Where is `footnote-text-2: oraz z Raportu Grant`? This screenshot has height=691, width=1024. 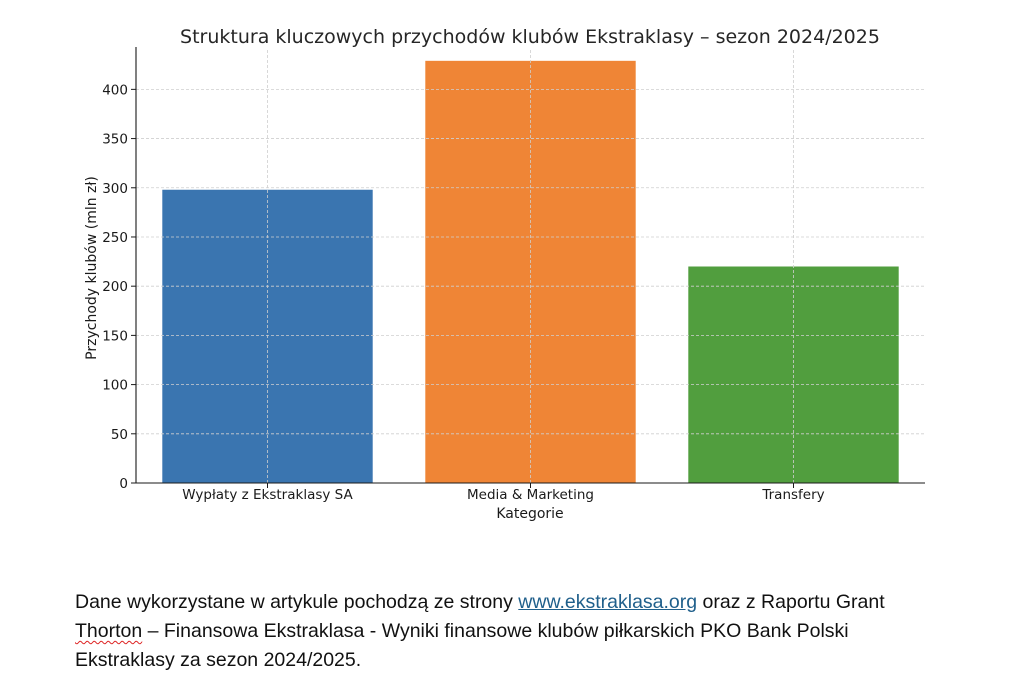
footnote-text-2: oraz z Raportu Grant is located at coordinates (791, 602).